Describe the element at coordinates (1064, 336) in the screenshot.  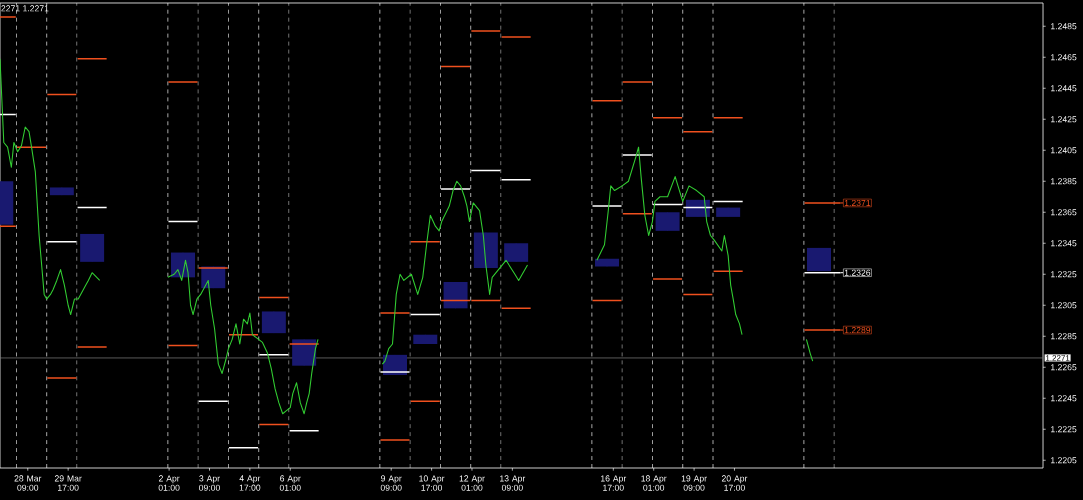
I see `y-tick-label: 1.2285` at that location.